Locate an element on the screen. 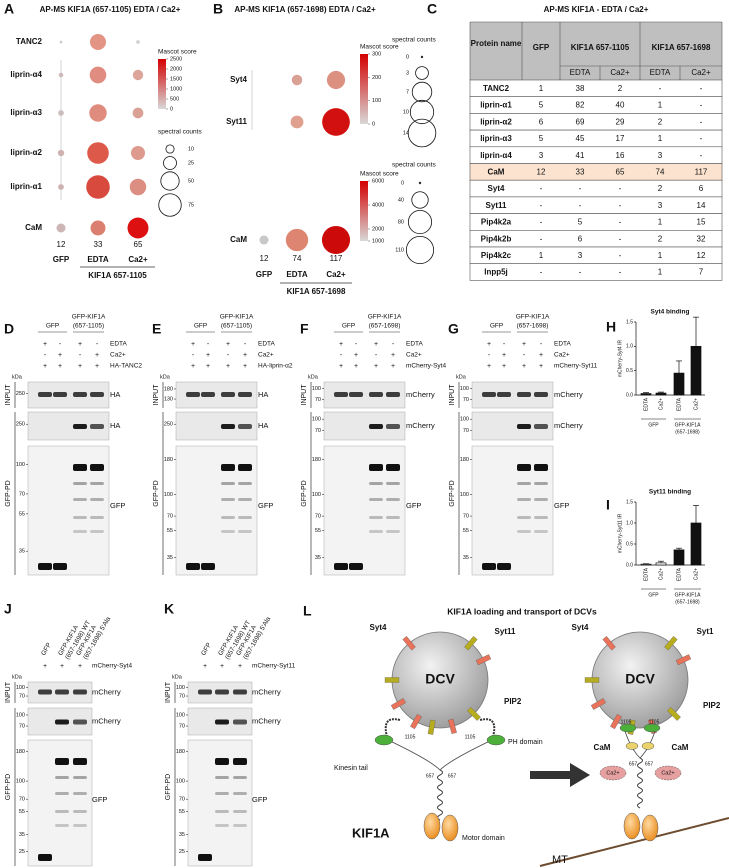  blot-label: mCherry is located at coordinates (266, 720).